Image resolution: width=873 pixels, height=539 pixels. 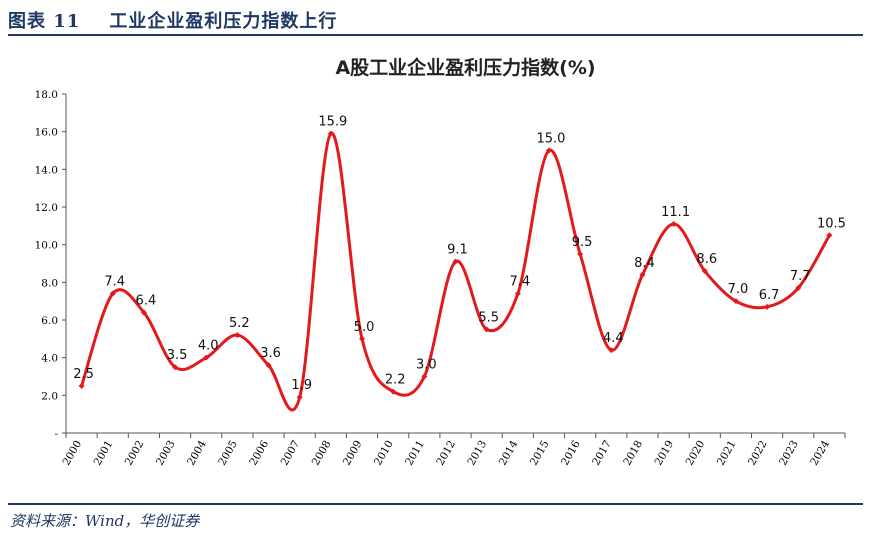 What do you see at coordinates (457, 250) in the screenshot?
I see `data-label: 9.1` at bounding box center [457, 250].